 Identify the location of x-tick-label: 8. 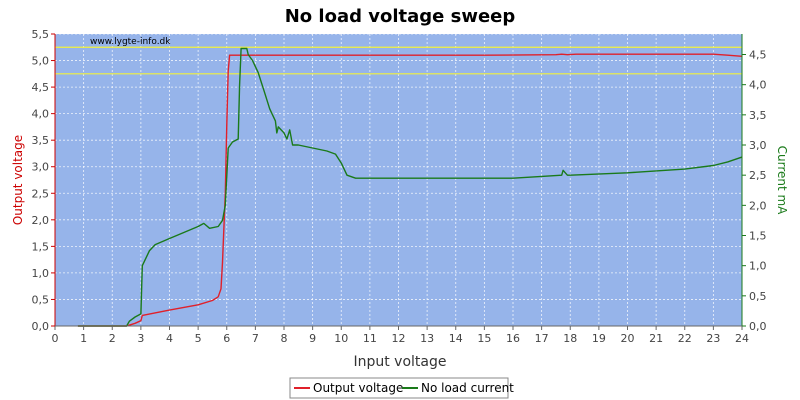
(284, 338).